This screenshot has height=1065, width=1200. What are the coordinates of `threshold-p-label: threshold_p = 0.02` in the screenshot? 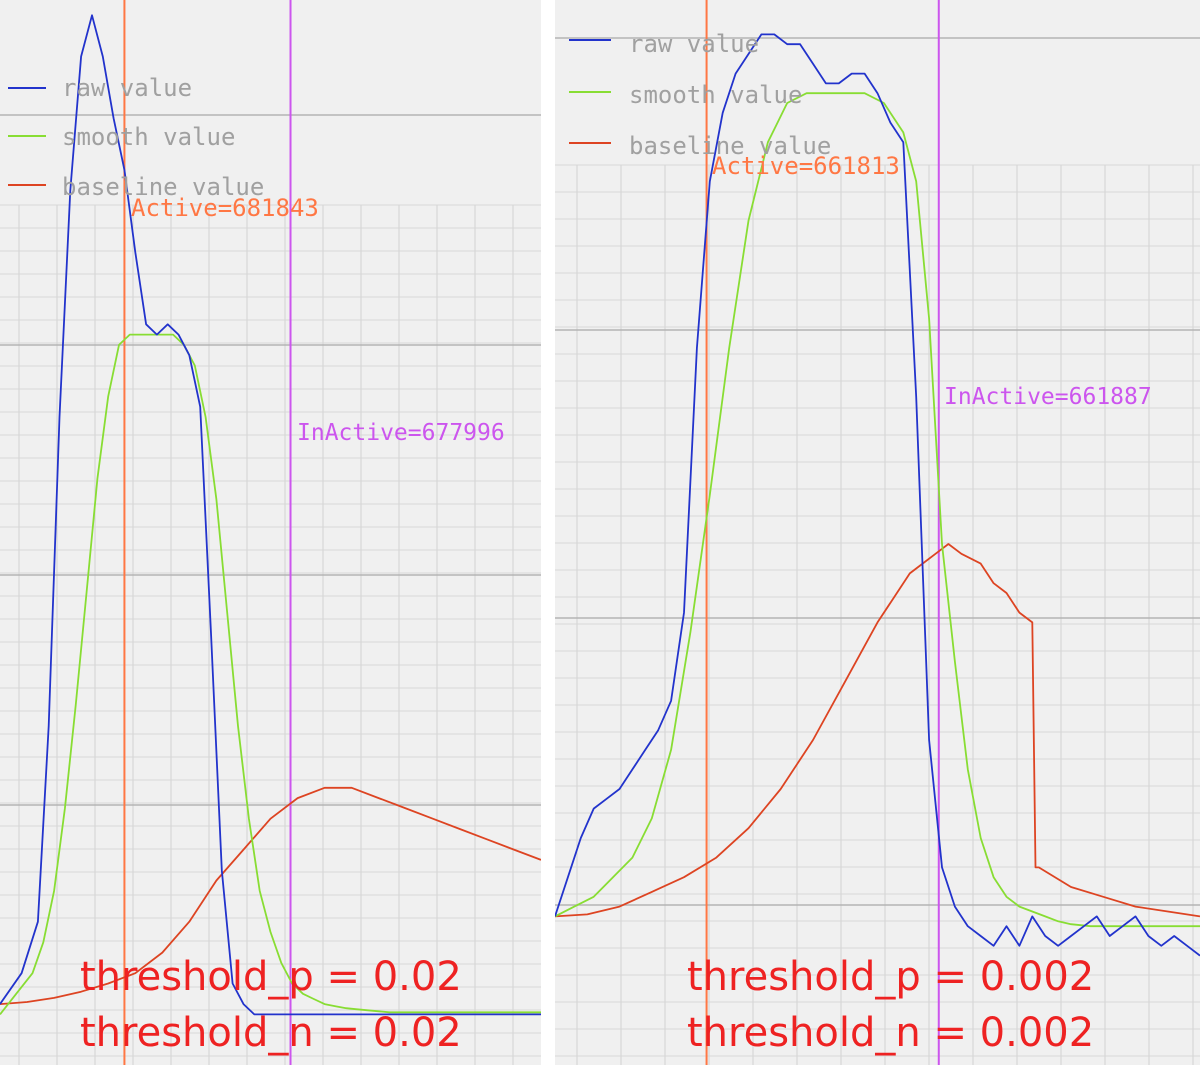 It's located at (271, 977).